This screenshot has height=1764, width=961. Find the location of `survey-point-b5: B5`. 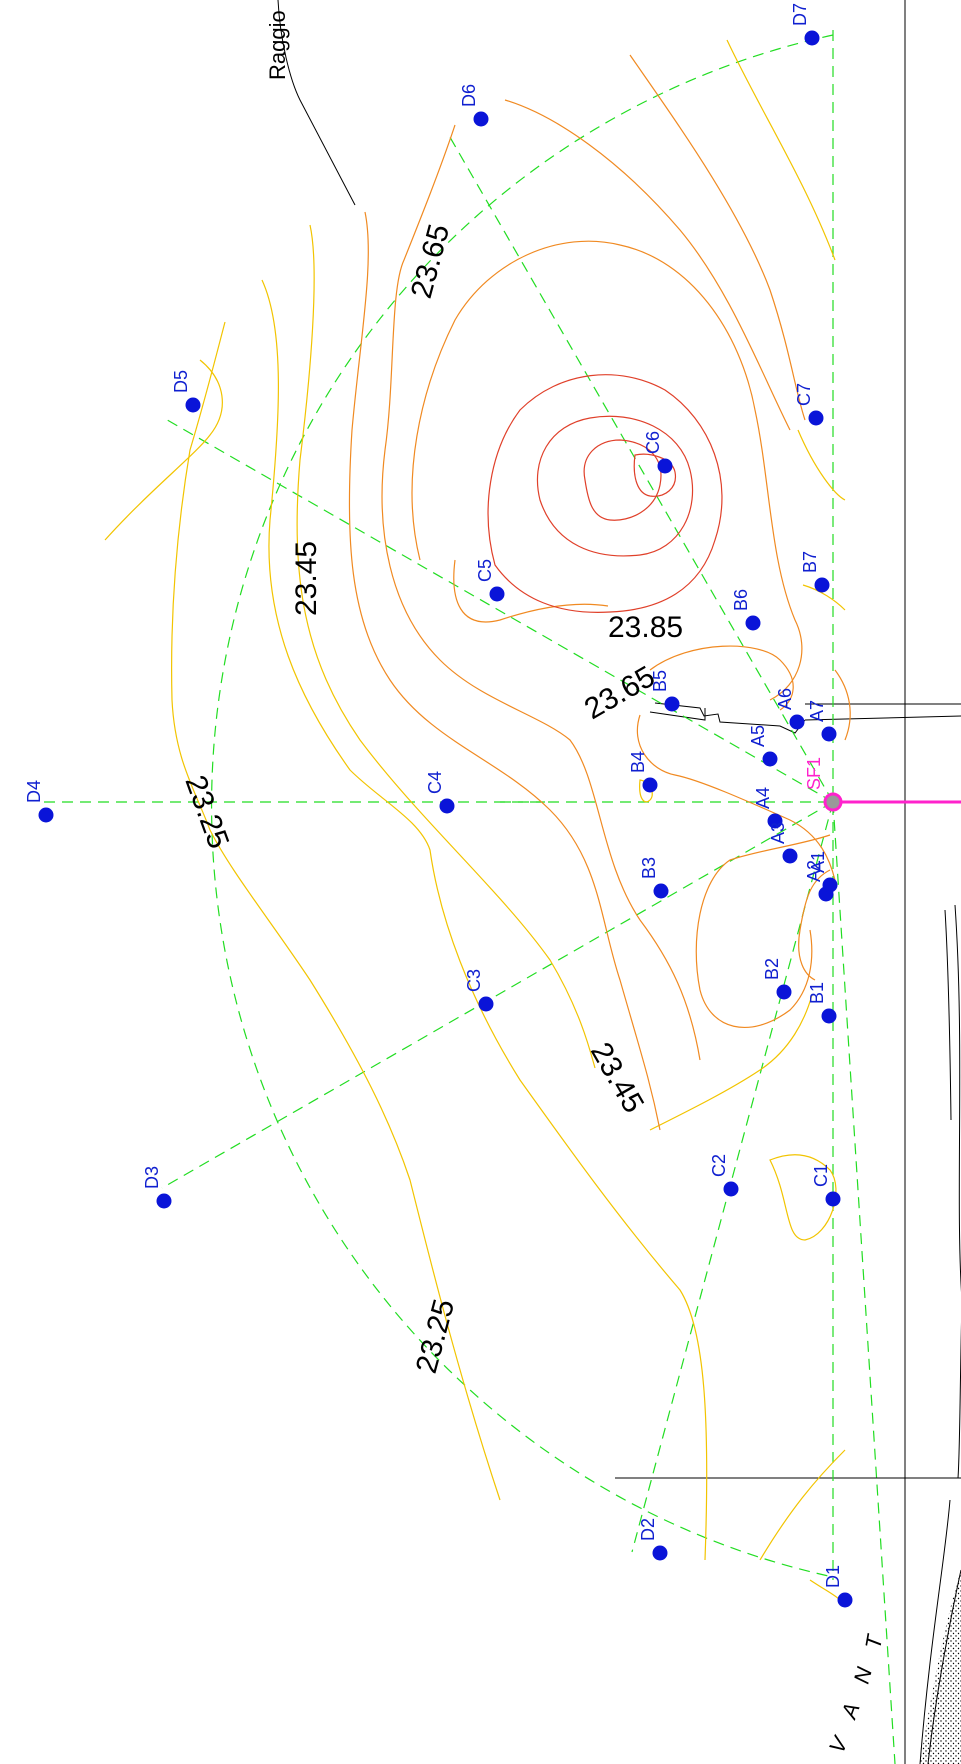

survey-point-b5: B5 is located at coordinates (665, 691).